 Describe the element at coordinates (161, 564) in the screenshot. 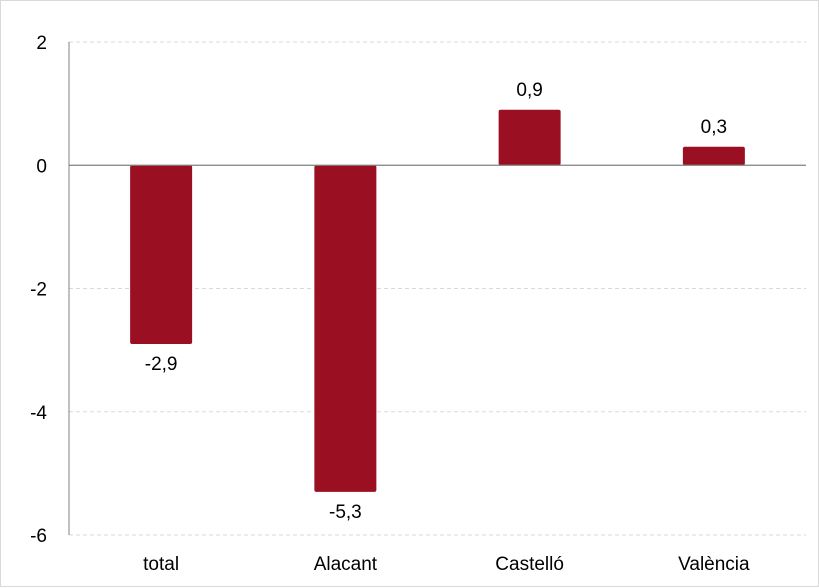

I see `category-label: total` at that location.